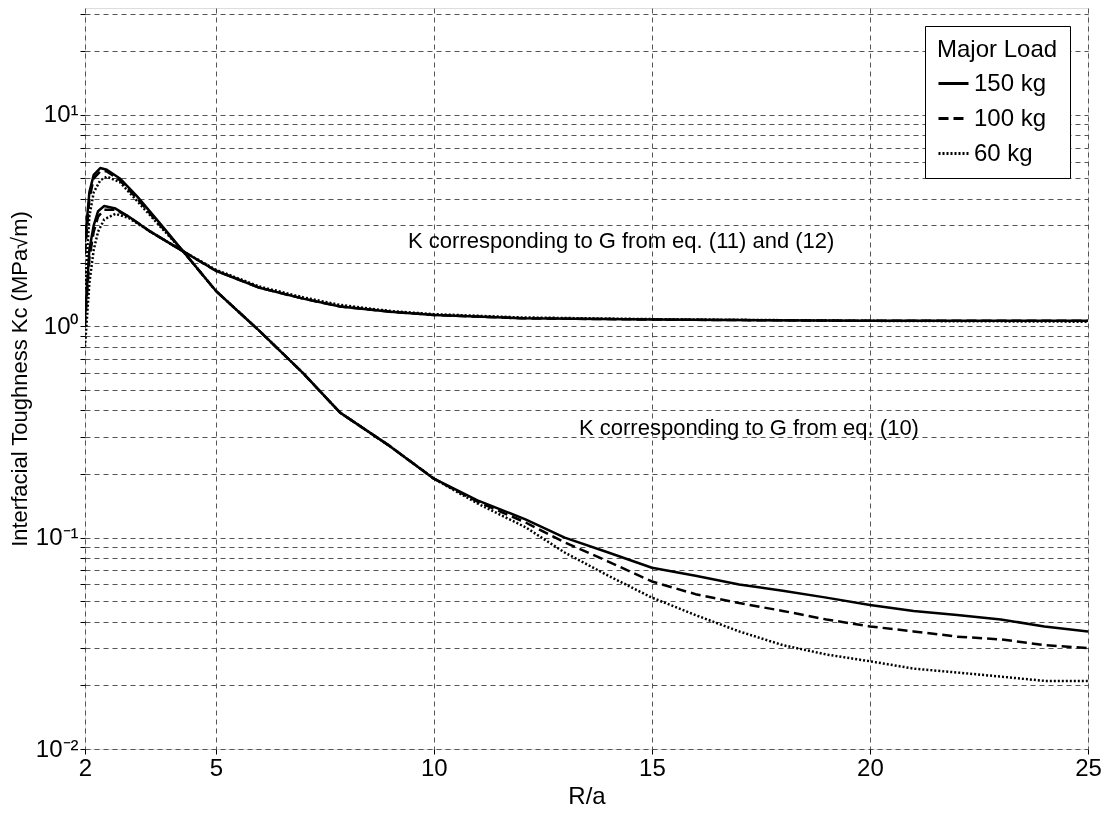 The width and height of the screenshot is (1120, 826). I want to click on x-tick-label: 25, so click(1088, 767).